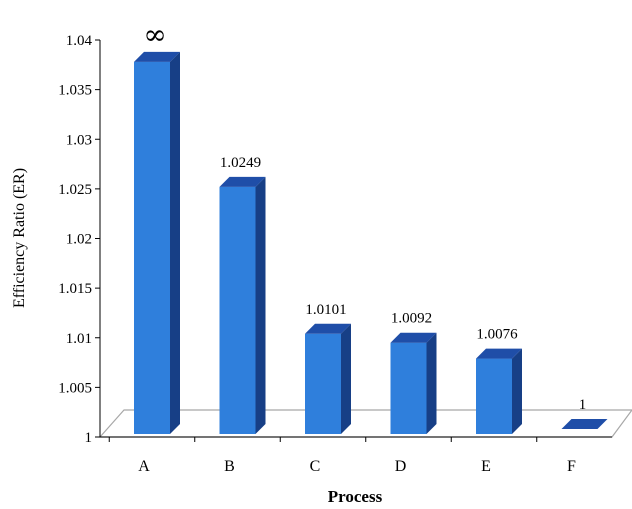 The image size is (632, 509). Describe the element at coordinates (154, 34) in the screenshot. I see `data-label-A: ∞` at that location.